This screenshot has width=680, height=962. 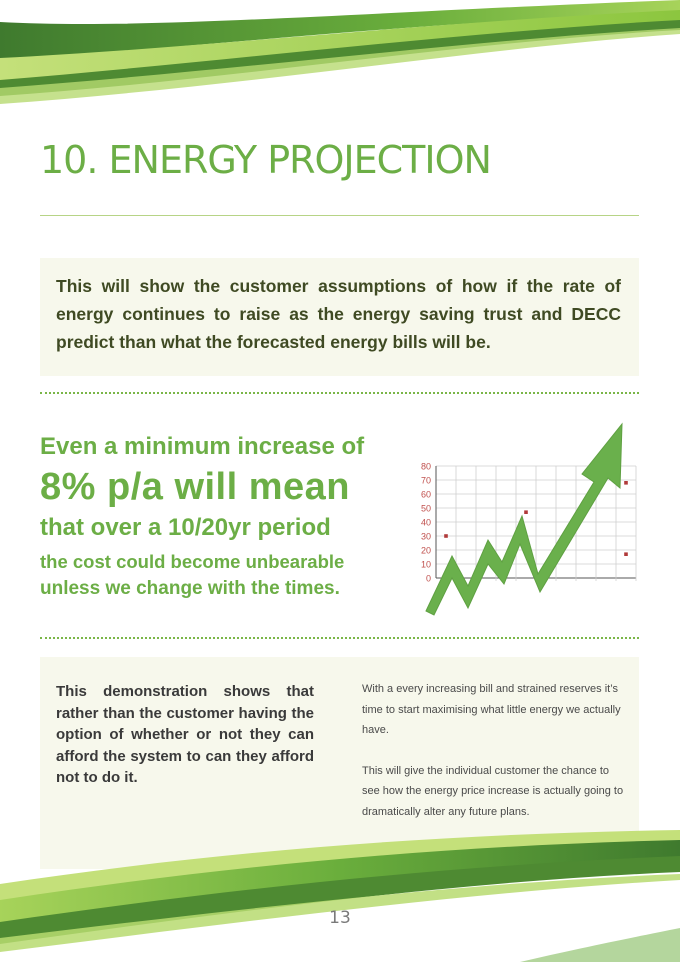 I want to click on dotted-divider-top, so click(x=339, y=393).